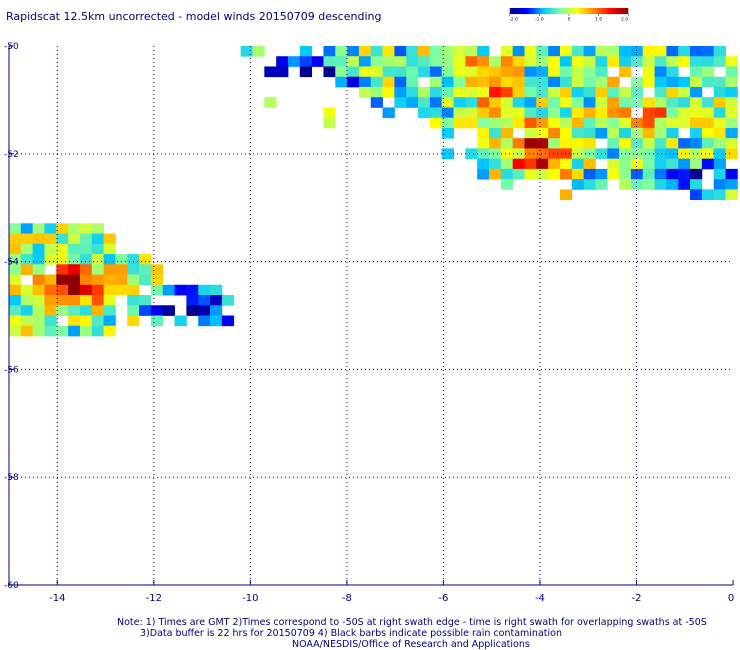 Image resolution: width=740 pixels, height=650 pixels. Describe the element at coordinates (443, 598) in the screenshot. I see `x-tick-label: -6` at that location.